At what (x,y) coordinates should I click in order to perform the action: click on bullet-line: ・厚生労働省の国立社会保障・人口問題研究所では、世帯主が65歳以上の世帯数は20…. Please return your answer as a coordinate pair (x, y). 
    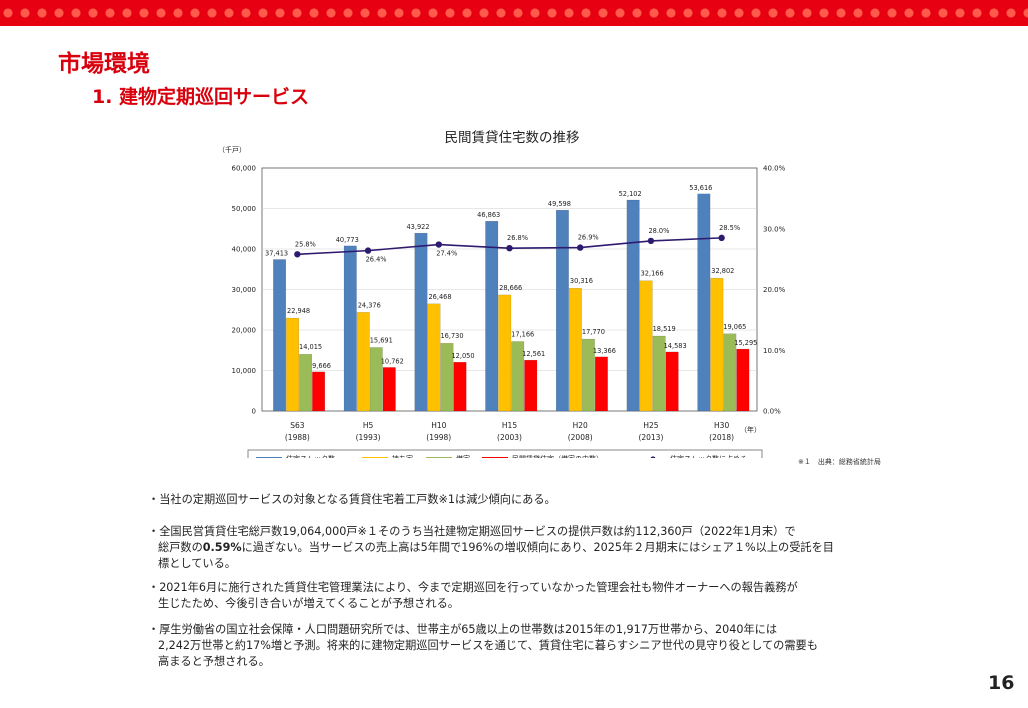
    Looking at the image, I should click on (463, 629).